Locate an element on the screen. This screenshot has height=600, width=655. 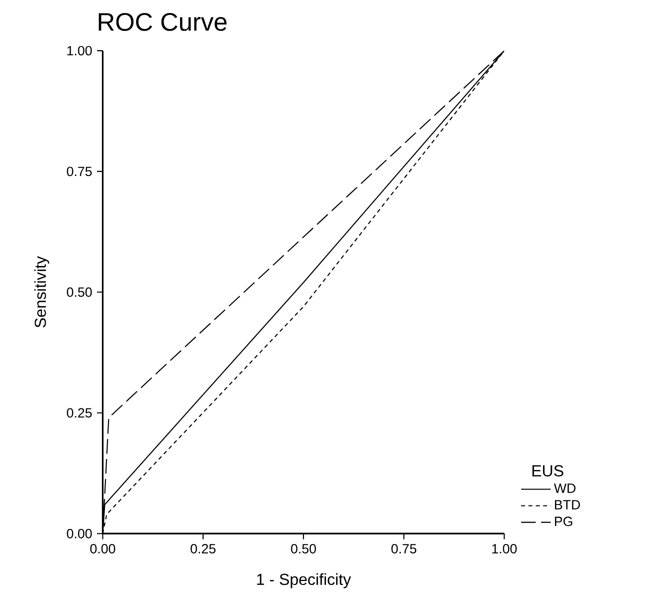
x-tick-label: 0.75 is located at coordinates (403, 549).